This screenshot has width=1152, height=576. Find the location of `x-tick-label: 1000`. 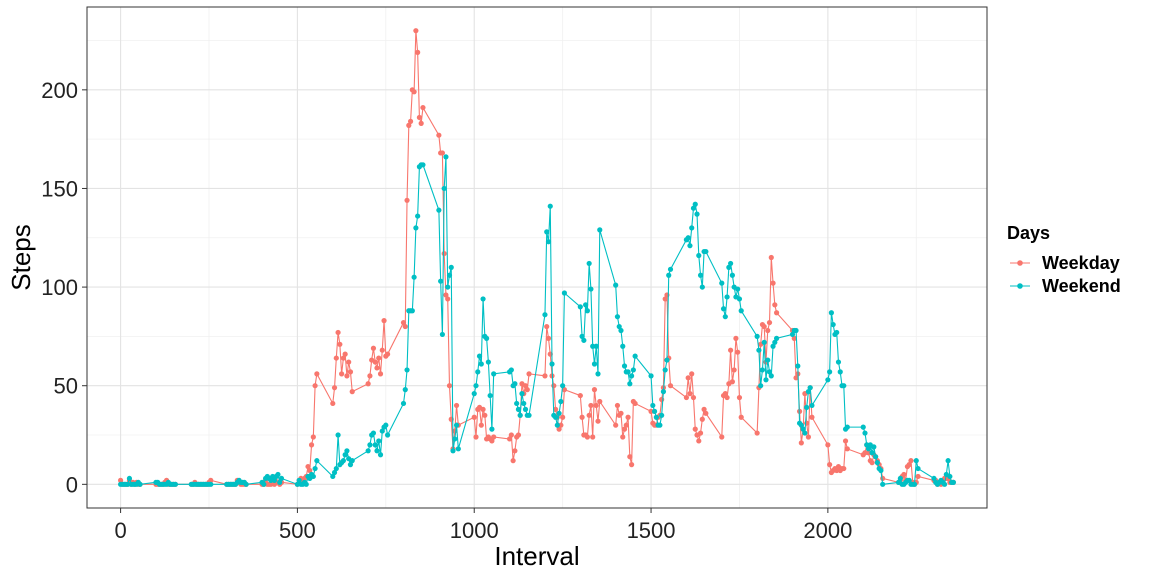

x-tick-label: 1000 is located at coordinates (474, 530).